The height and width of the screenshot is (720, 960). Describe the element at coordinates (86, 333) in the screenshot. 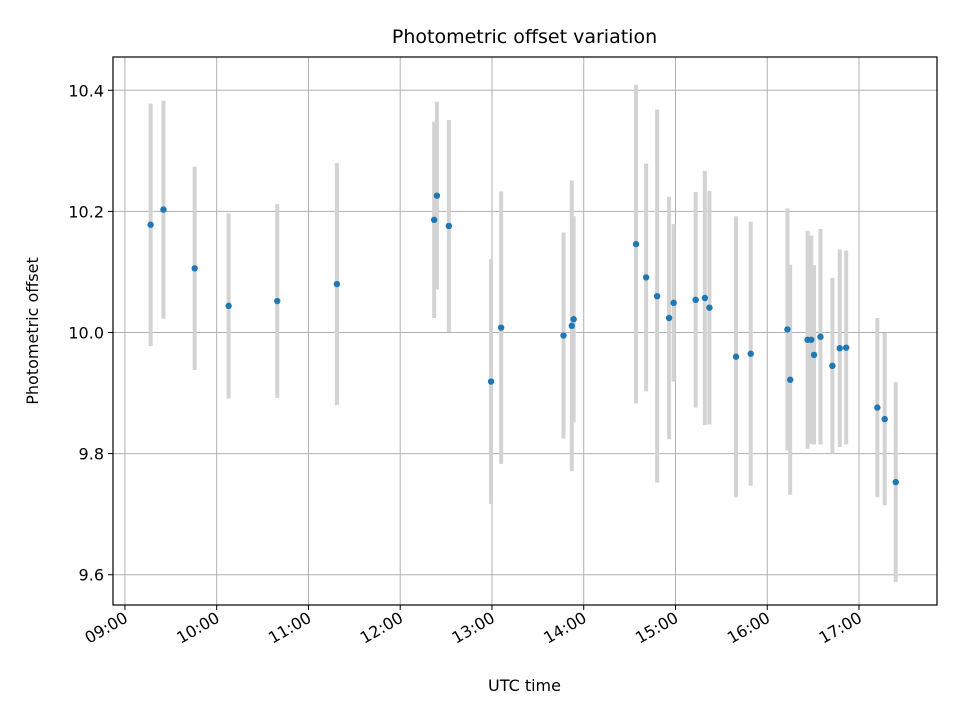

I see `y-tick-label: 10.0` at that location.